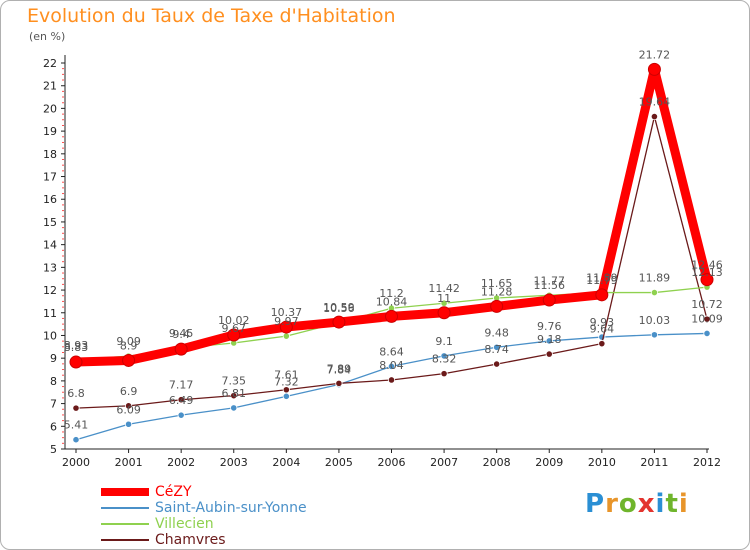 This screenshot has width=750, height=550. What do you see at coordinates (550, 280) in the screenshot?
I see `data-label: 11.77` at bounding box center [550, 280].